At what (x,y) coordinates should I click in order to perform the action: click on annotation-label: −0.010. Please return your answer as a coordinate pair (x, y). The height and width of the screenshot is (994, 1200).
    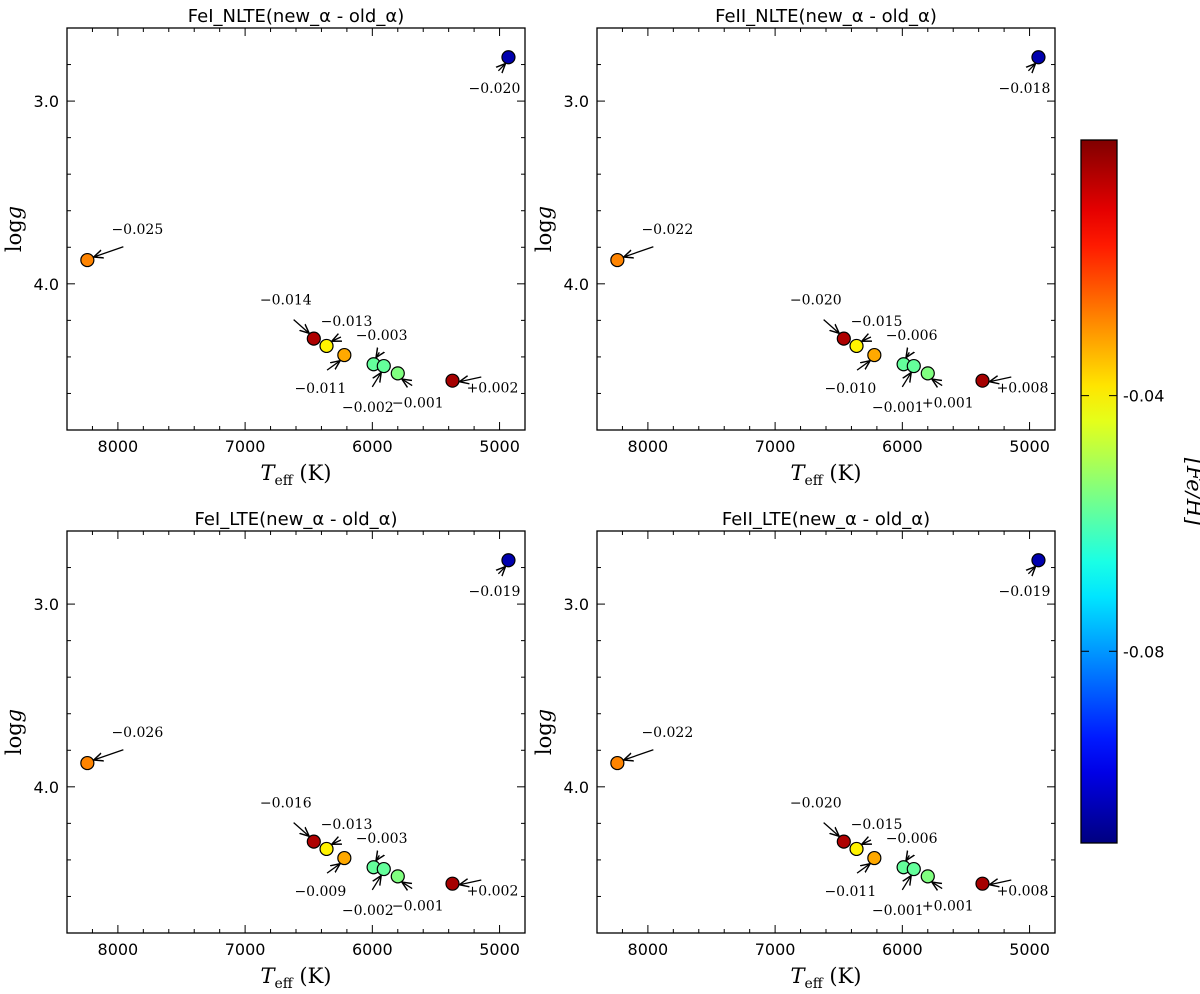
    Looking at the image, I should click on (850, 389).